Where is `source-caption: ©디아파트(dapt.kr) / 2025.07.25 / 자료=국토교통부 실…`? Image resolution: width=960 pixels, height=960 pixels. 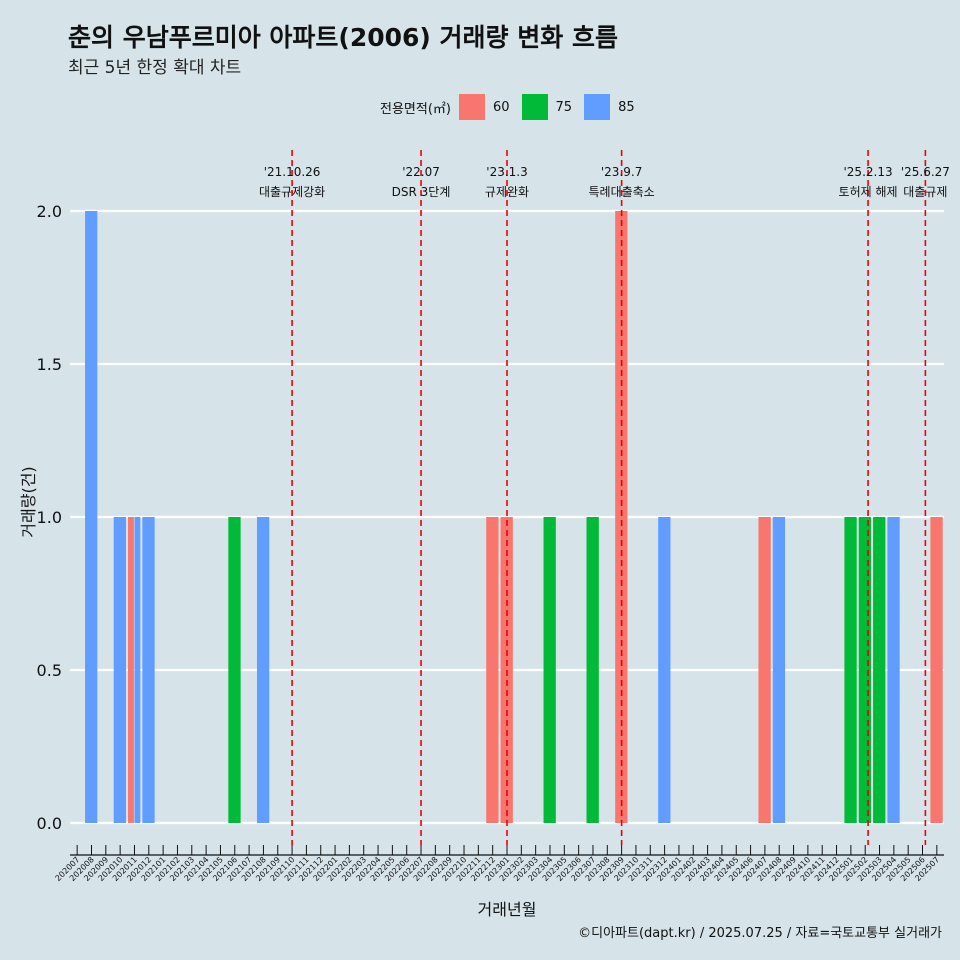 source-caption: ©디아파트(dapt.kr) / 2025.07.25 / 자료=국토교통부 실… is located at coordinates (760, 933).